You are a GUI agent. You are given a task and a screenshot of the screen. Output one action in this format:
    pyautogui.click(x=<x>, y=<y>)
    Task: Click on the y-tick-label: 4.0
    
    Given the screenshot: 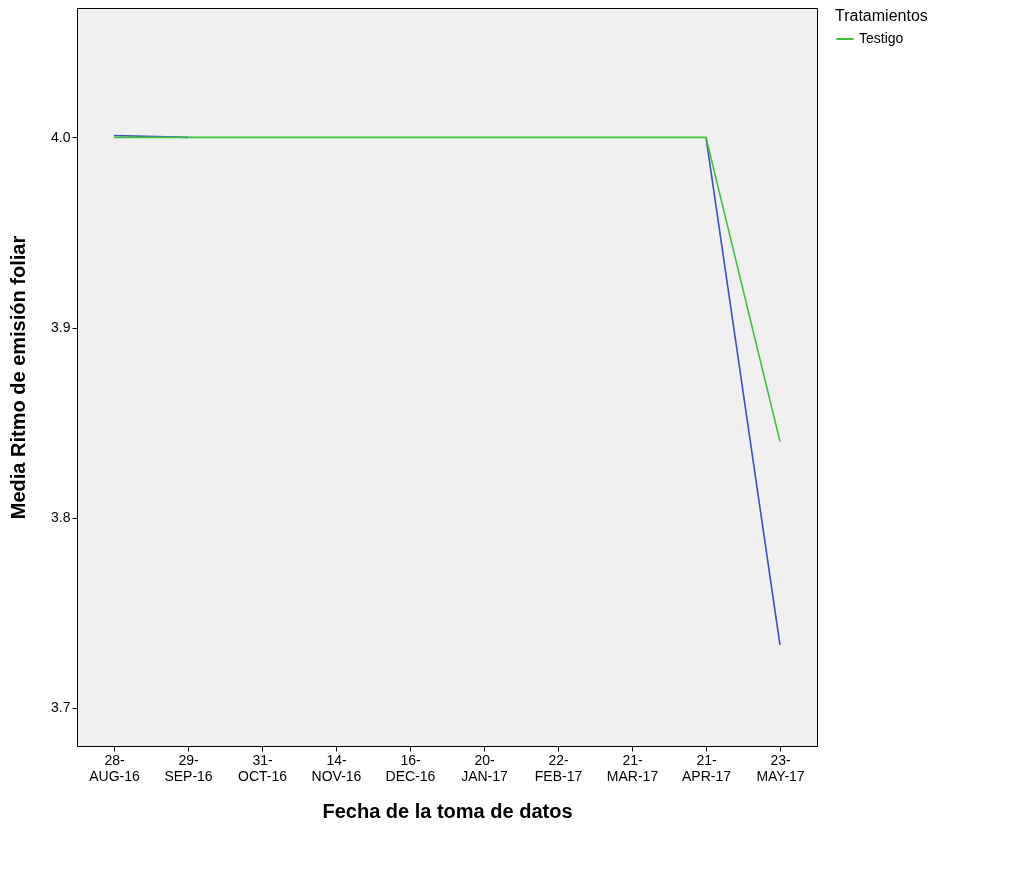 What is the action you would take?
    pyautogui.click(x=61, y=136)
    